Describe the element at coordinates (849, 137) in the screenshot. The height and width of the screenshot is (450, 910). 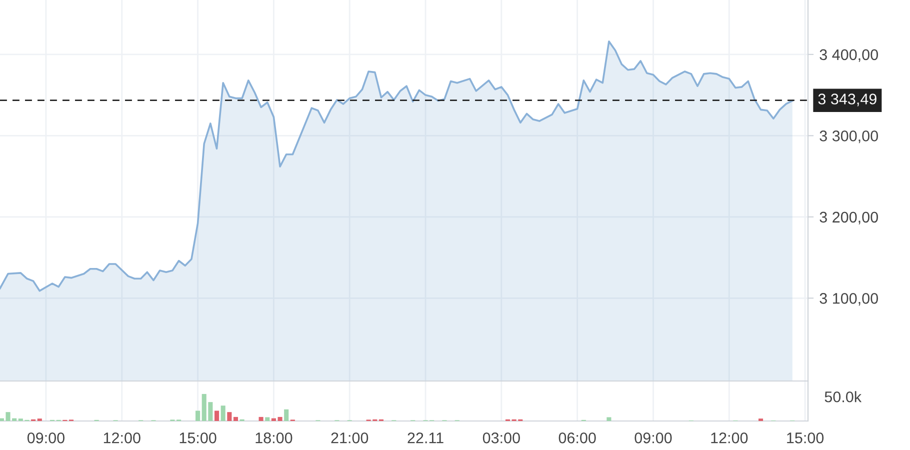
I see `y-tick-label: 3 300,00` at that location.